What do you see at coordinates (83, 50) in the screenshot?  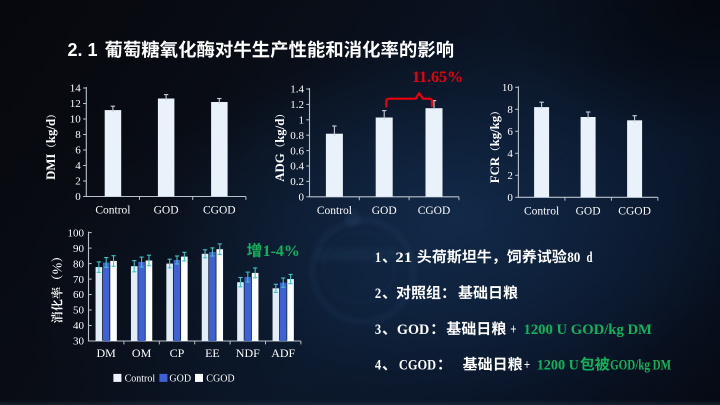 I see `svg-text: 2. 1` at bounding box center [83, 50].